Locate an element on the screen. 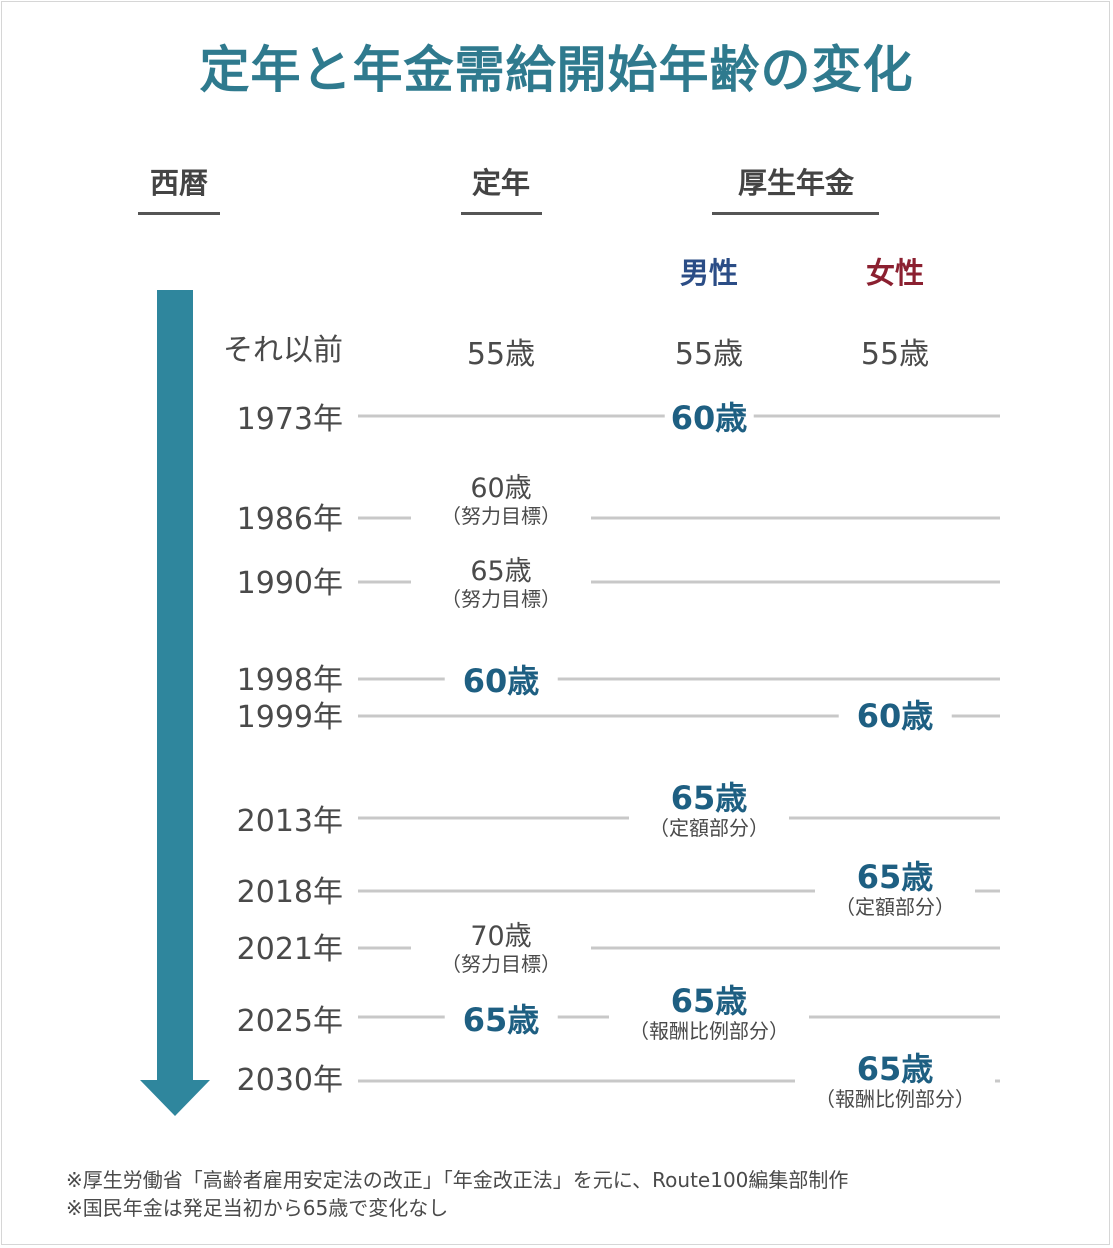 The image size is (1113, 1248). header-male: 男性 is located at coordinates (709, 273).